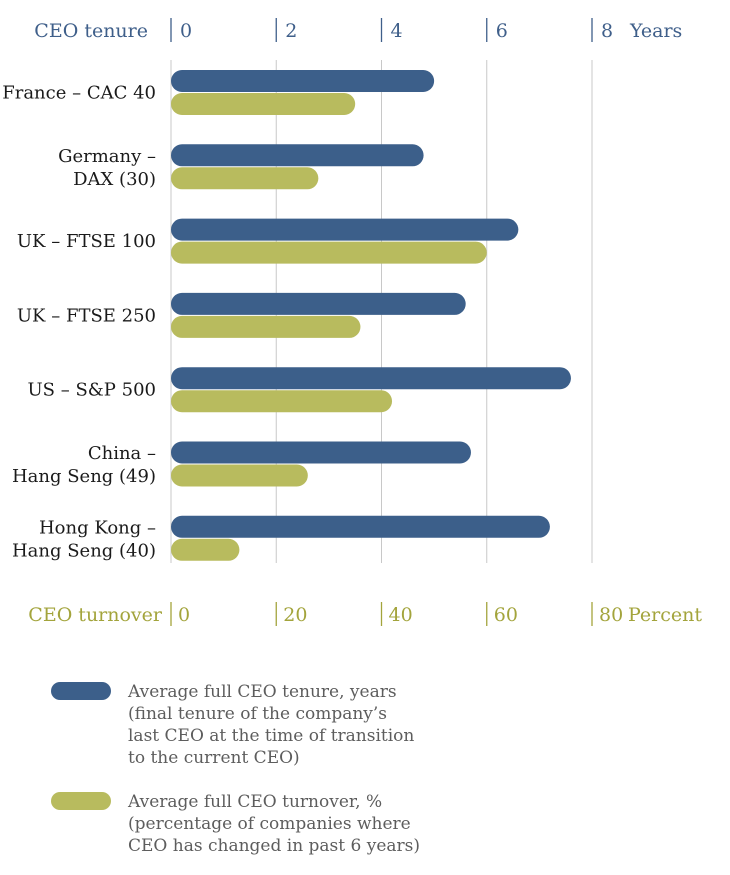 The height and width of the screenshot is (875, 730). What do you see at coordinates (262, 692) in the screenshot?
I see `legend-text: Average full CEO tenure, years` at bounding box center [262, 692].